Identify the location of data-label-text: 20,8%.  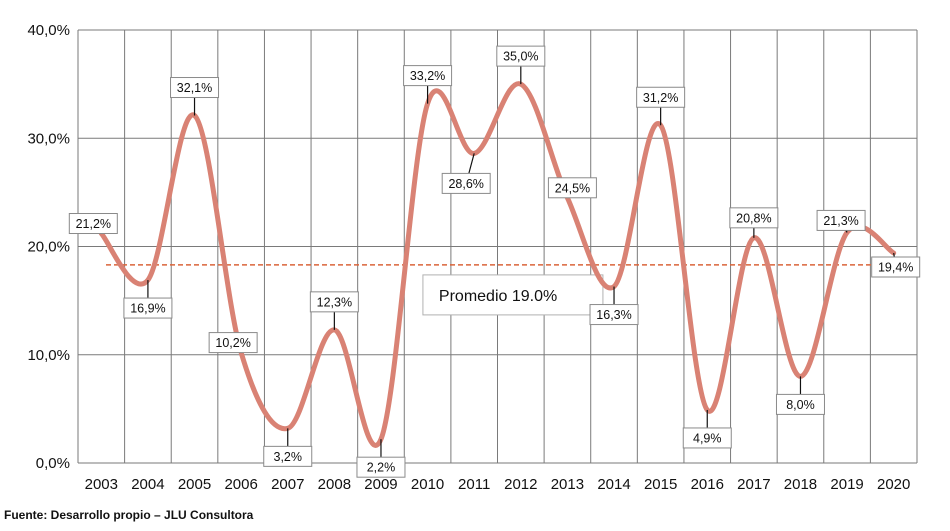
(753, 218).